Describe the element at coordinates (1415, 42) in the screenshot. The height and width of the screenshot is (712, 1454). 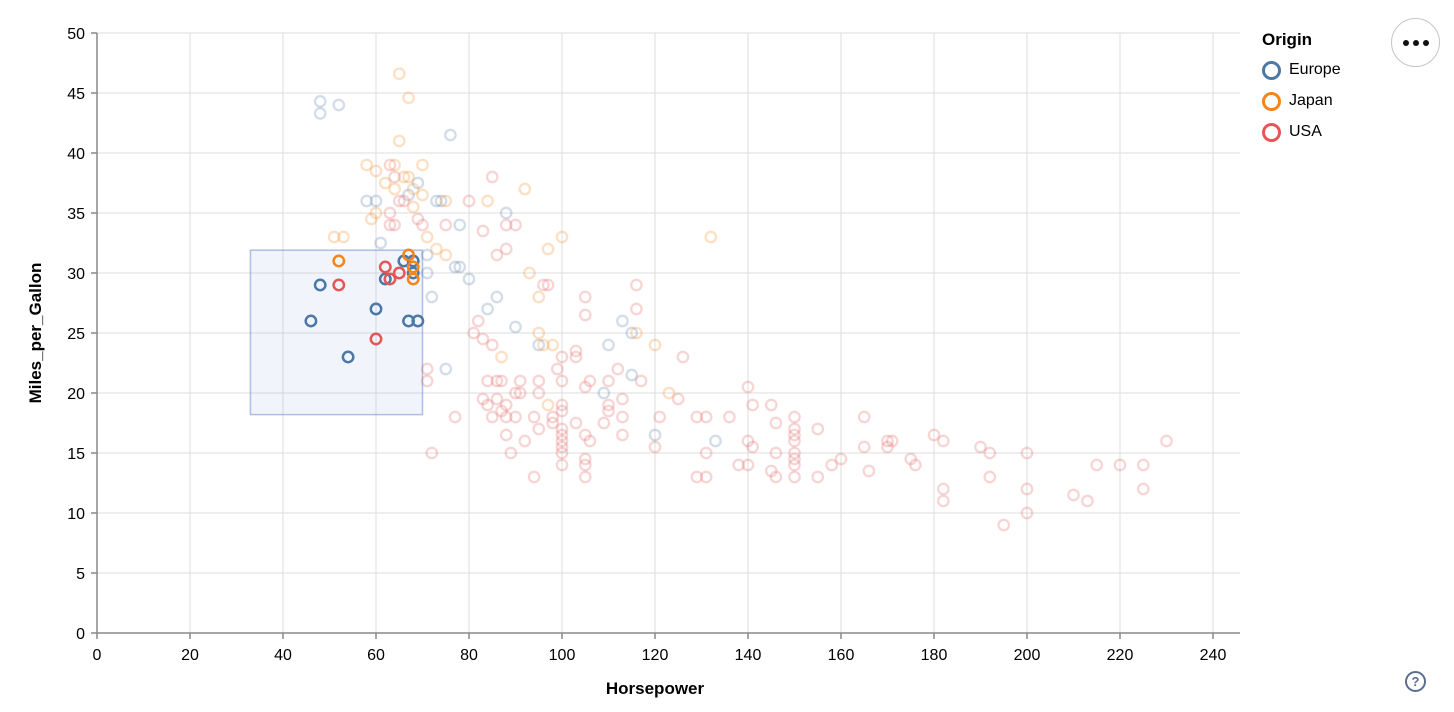
I see `options-menu-button` at that location.